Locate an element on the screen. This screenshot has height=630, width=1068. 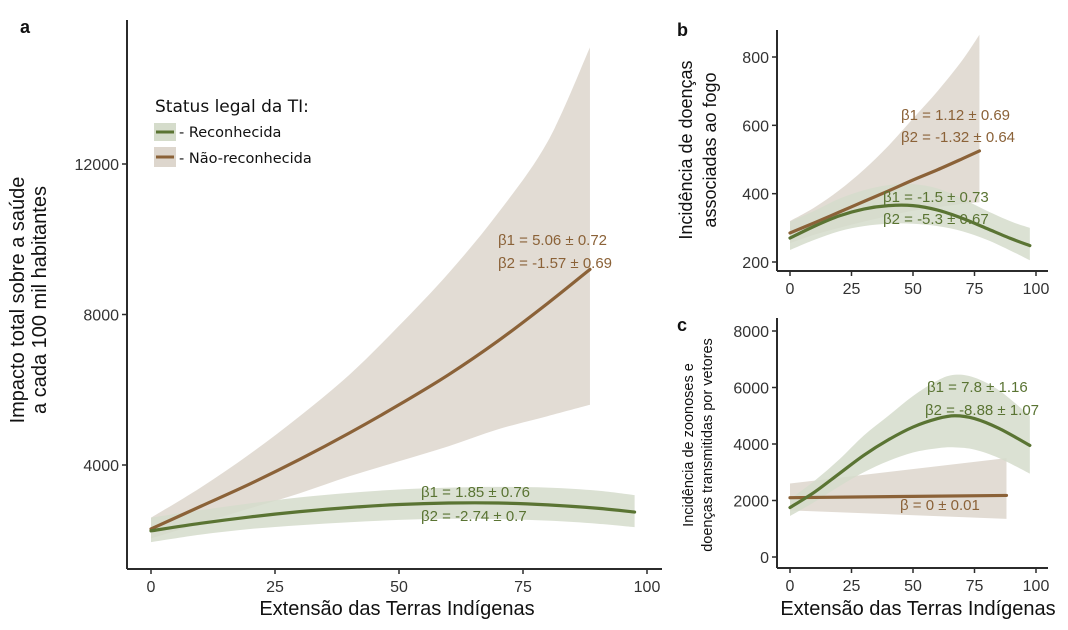
y-tick-label: 600 is located at coordinates (755, 126).